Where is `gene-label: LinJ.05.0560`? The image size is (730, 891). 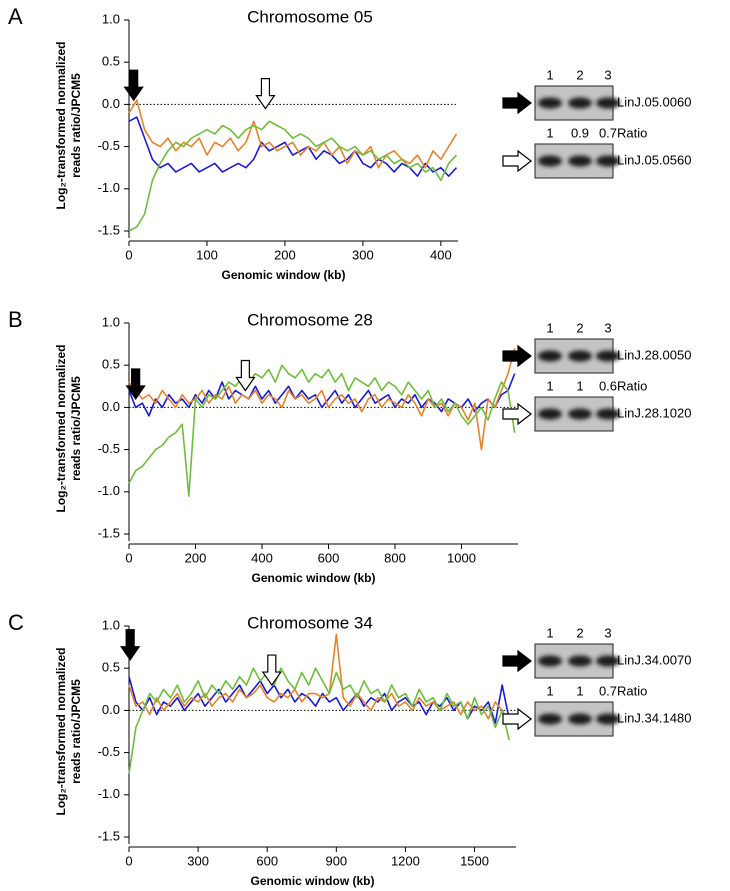 gene-label: LinJ.05.0560 is located at coordinates (654, 159).